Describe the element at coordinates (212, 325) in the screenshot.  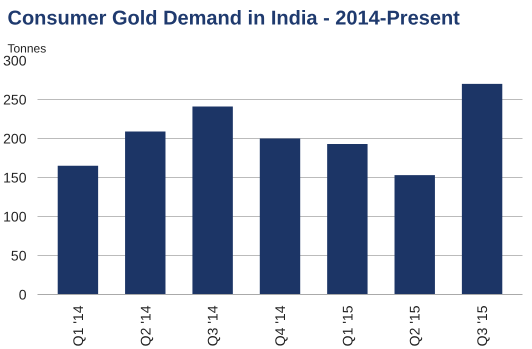
I see `x-tick-label: Q3 '14` at that location.